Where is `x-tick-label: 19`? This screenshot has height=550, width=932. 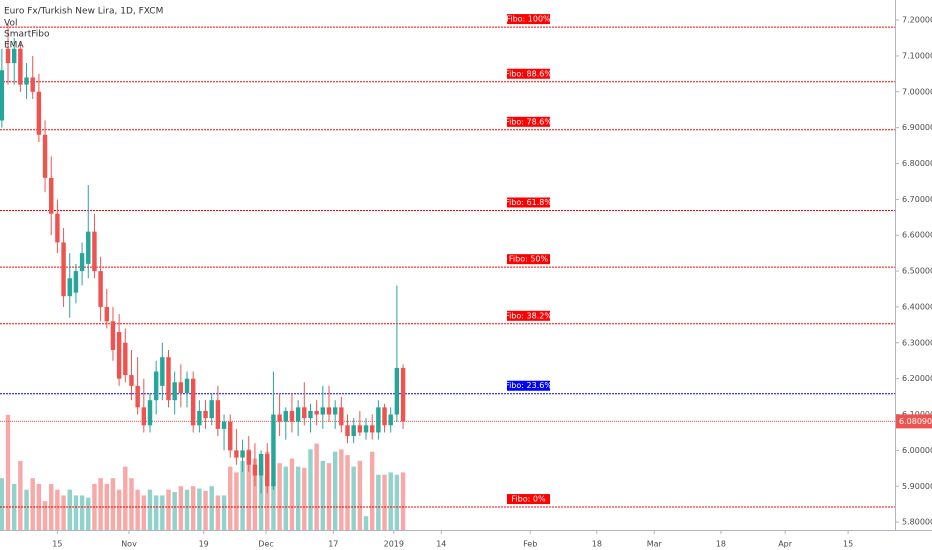
x-tick-label: 19 is located at coordinates (204, 544).